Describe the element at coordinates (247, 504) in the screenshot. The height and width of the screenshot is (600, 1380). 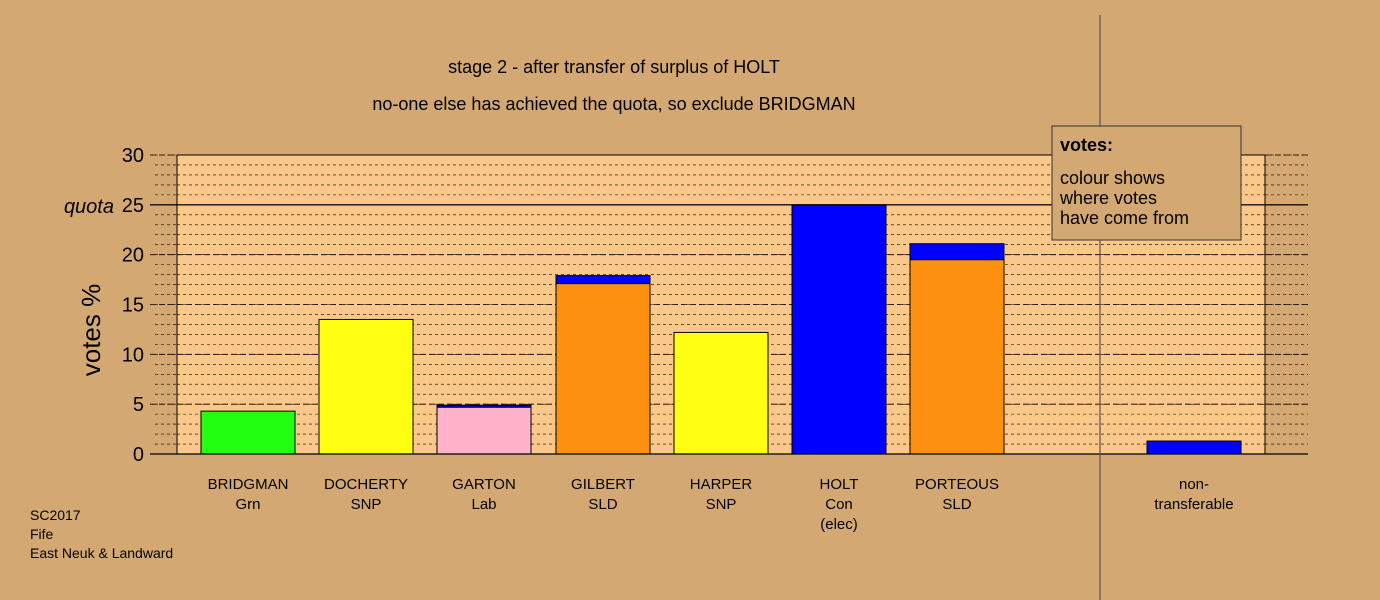
I see `x-tick-label: Grn` at that location.